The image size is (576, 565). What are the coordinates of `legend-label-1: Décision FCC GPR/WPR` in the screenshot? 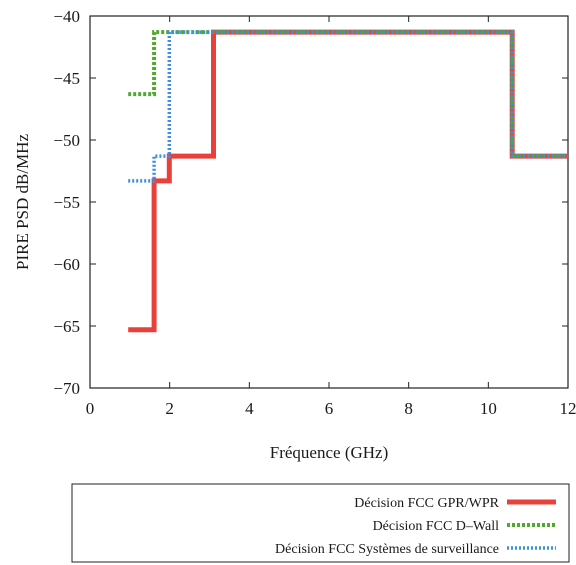 It's located at (426, 503).